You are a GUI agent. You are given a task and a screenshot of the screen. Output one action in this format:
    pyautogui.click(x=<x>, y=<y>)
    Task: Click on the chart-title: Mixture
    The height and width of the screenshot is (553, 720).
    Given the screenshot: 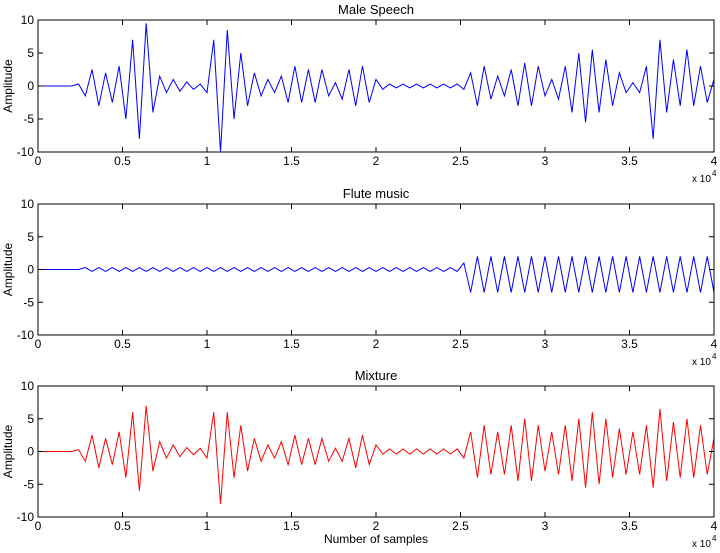 What is the action you would take?
    pyautogui.click(x=376, y=375)
    